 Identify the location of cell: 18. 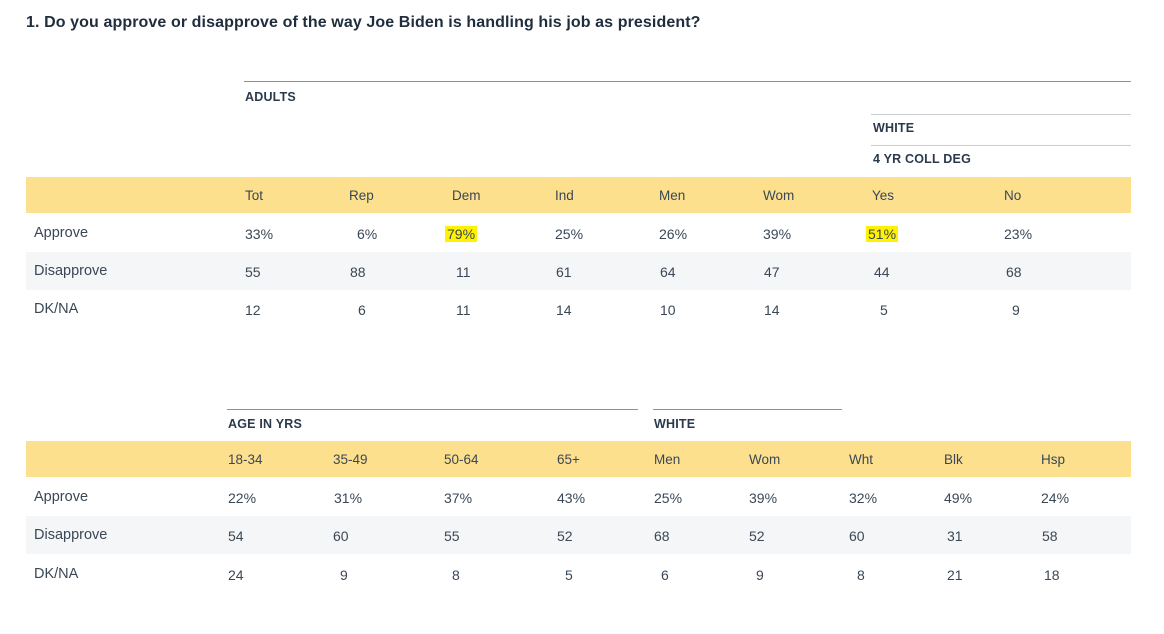
(1052, 575).